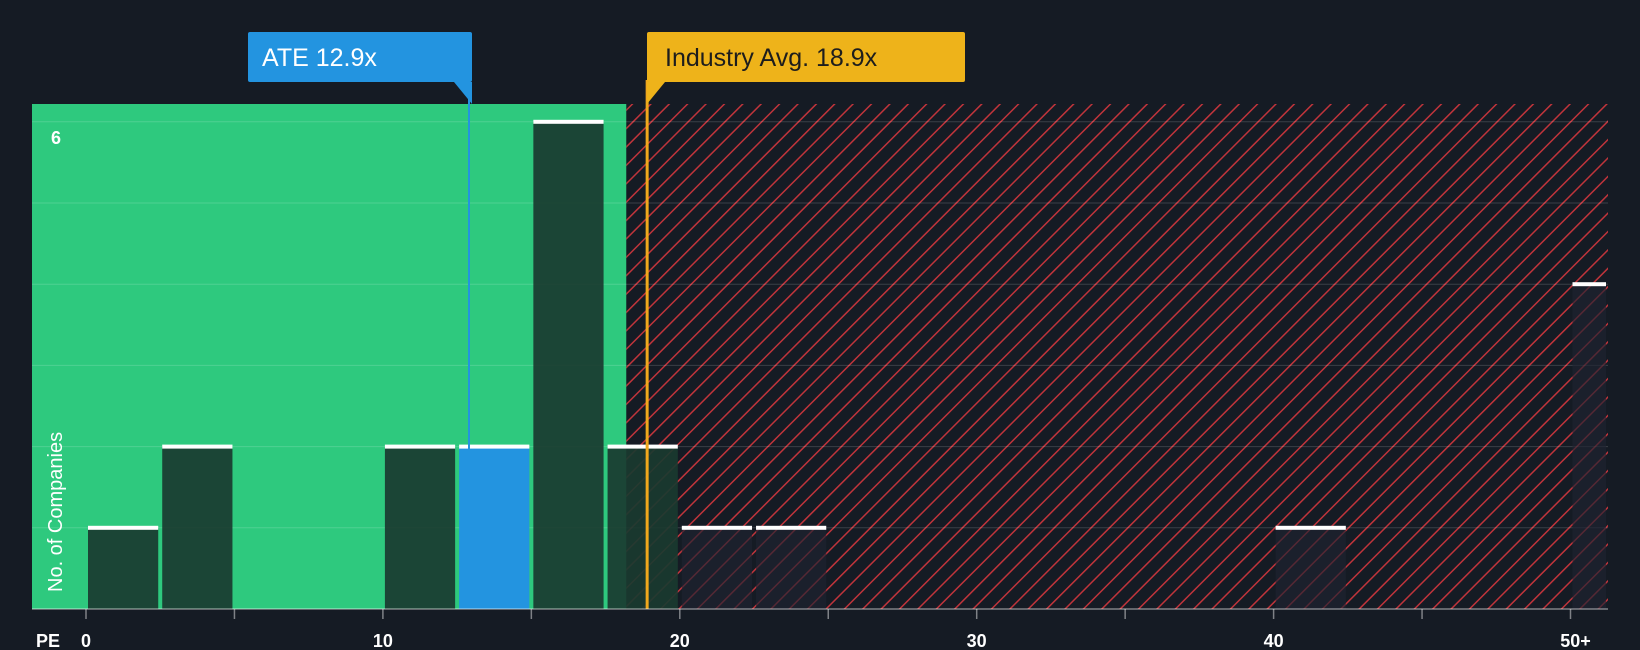 The image size is (1640, 650). What do you see at coordinates (383, 640) in the screenshot?
I see `x-tick-label: 10` at bounding box center [383, 640].